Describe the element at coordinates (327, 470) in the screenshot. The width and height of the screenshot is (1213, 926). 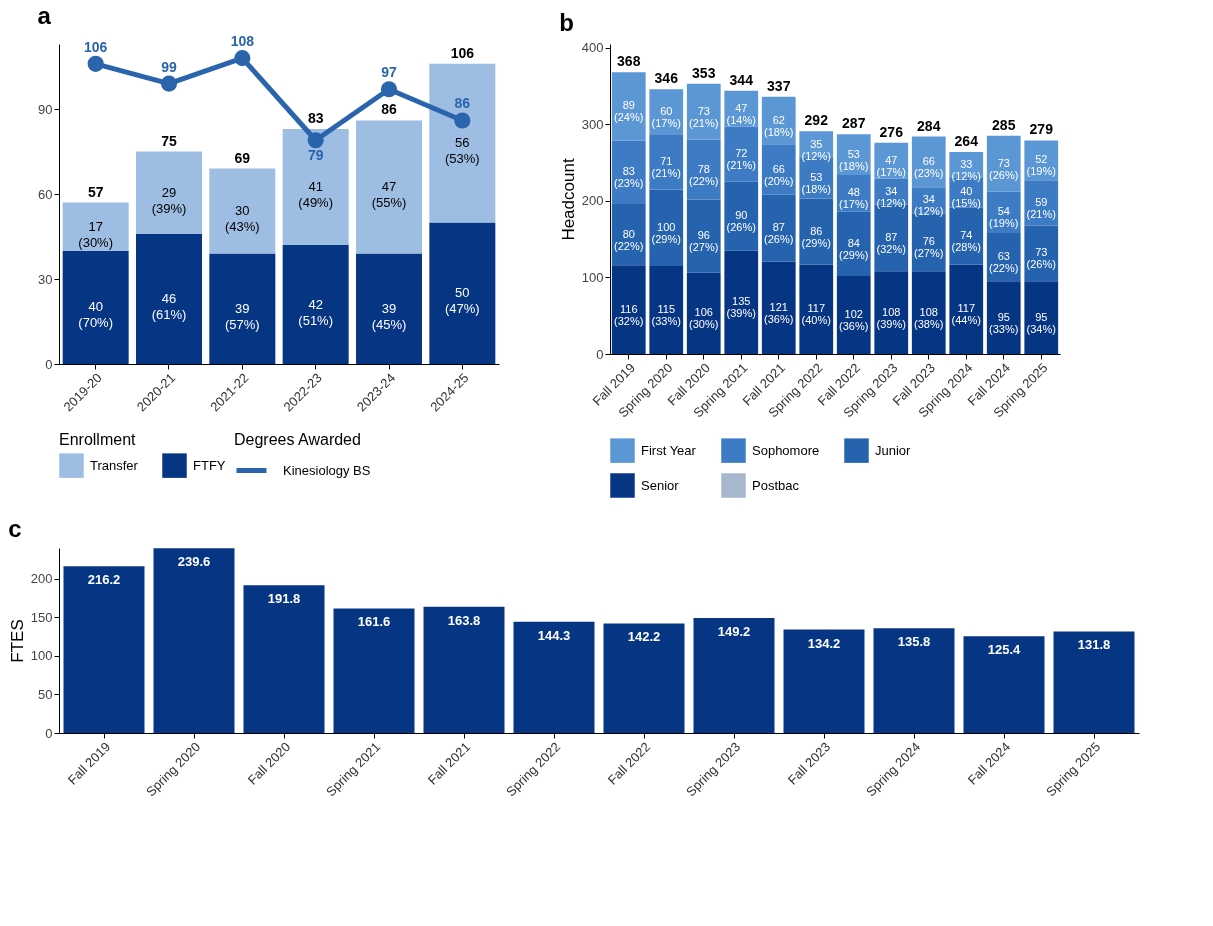
I see `legend-label: Kinesiology BS` at that location.